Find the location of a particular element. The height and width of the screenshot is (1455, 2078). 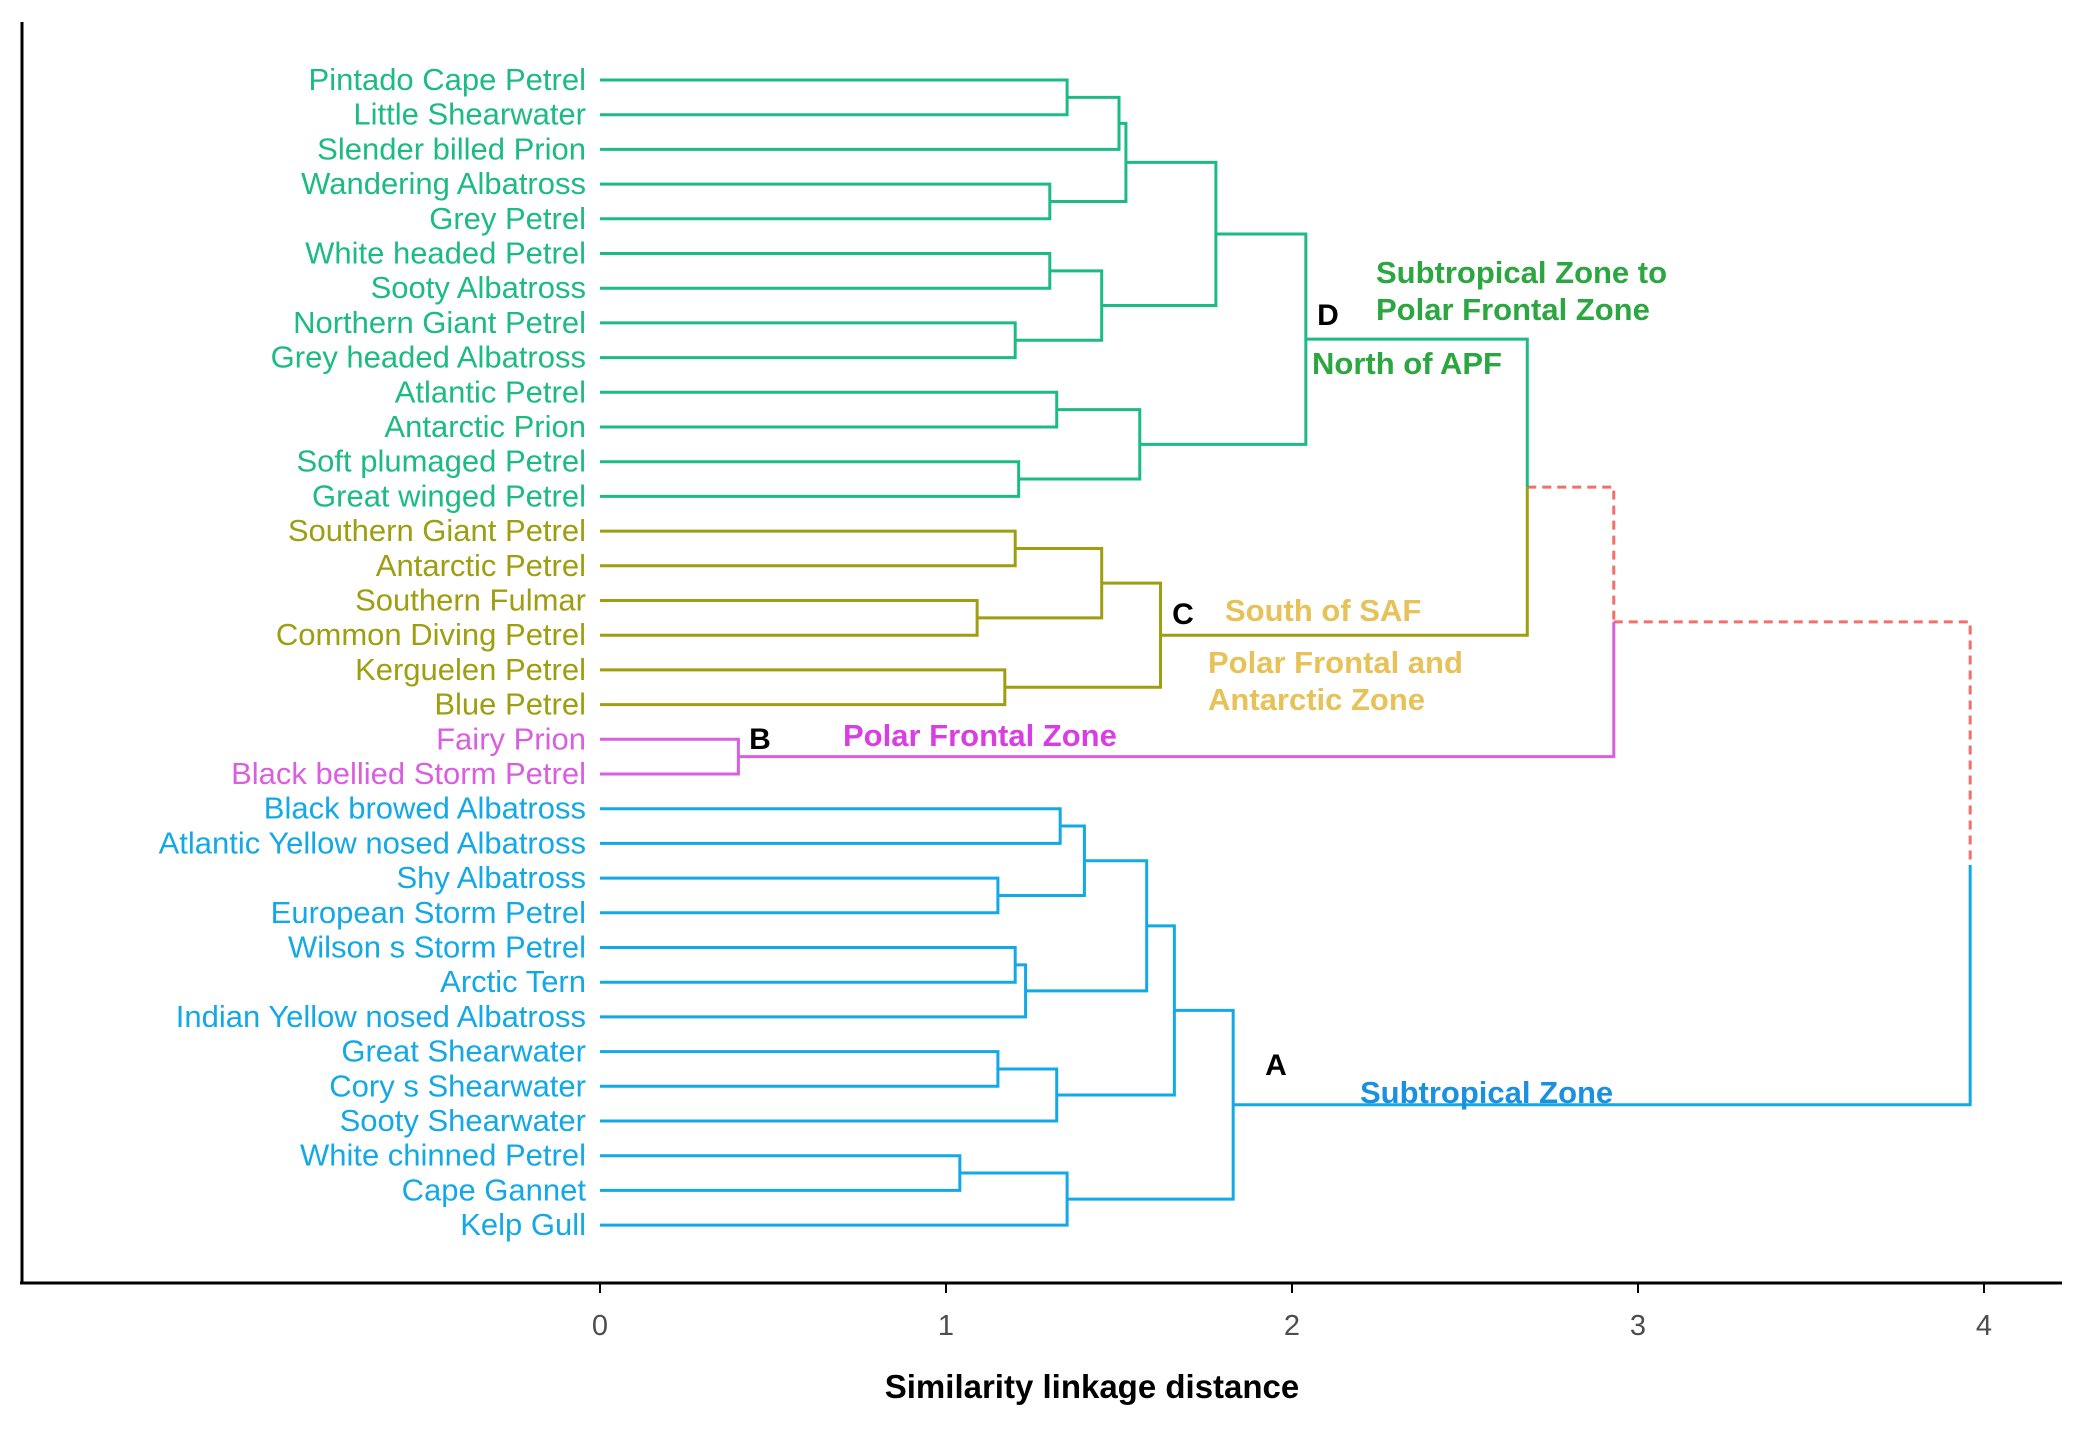

branch-m20-lower is located at coordinates (1177, 690).